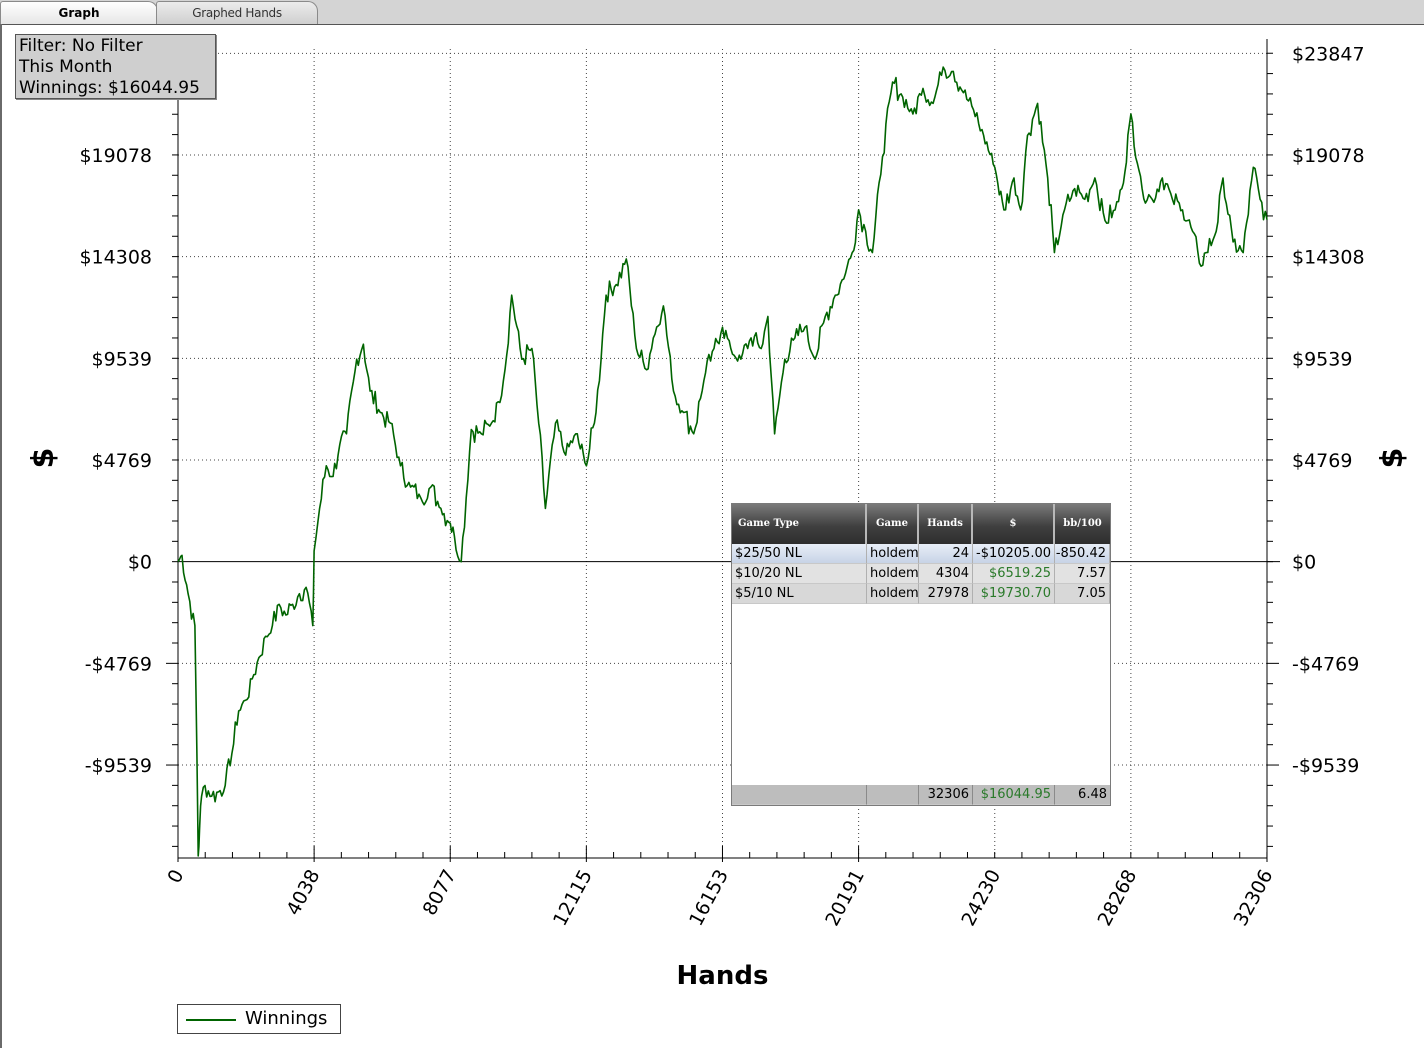  Describe the element at coordinates (1325, 664) in the screenshot. I see `y-tick-label-right: -$4769` at that location.